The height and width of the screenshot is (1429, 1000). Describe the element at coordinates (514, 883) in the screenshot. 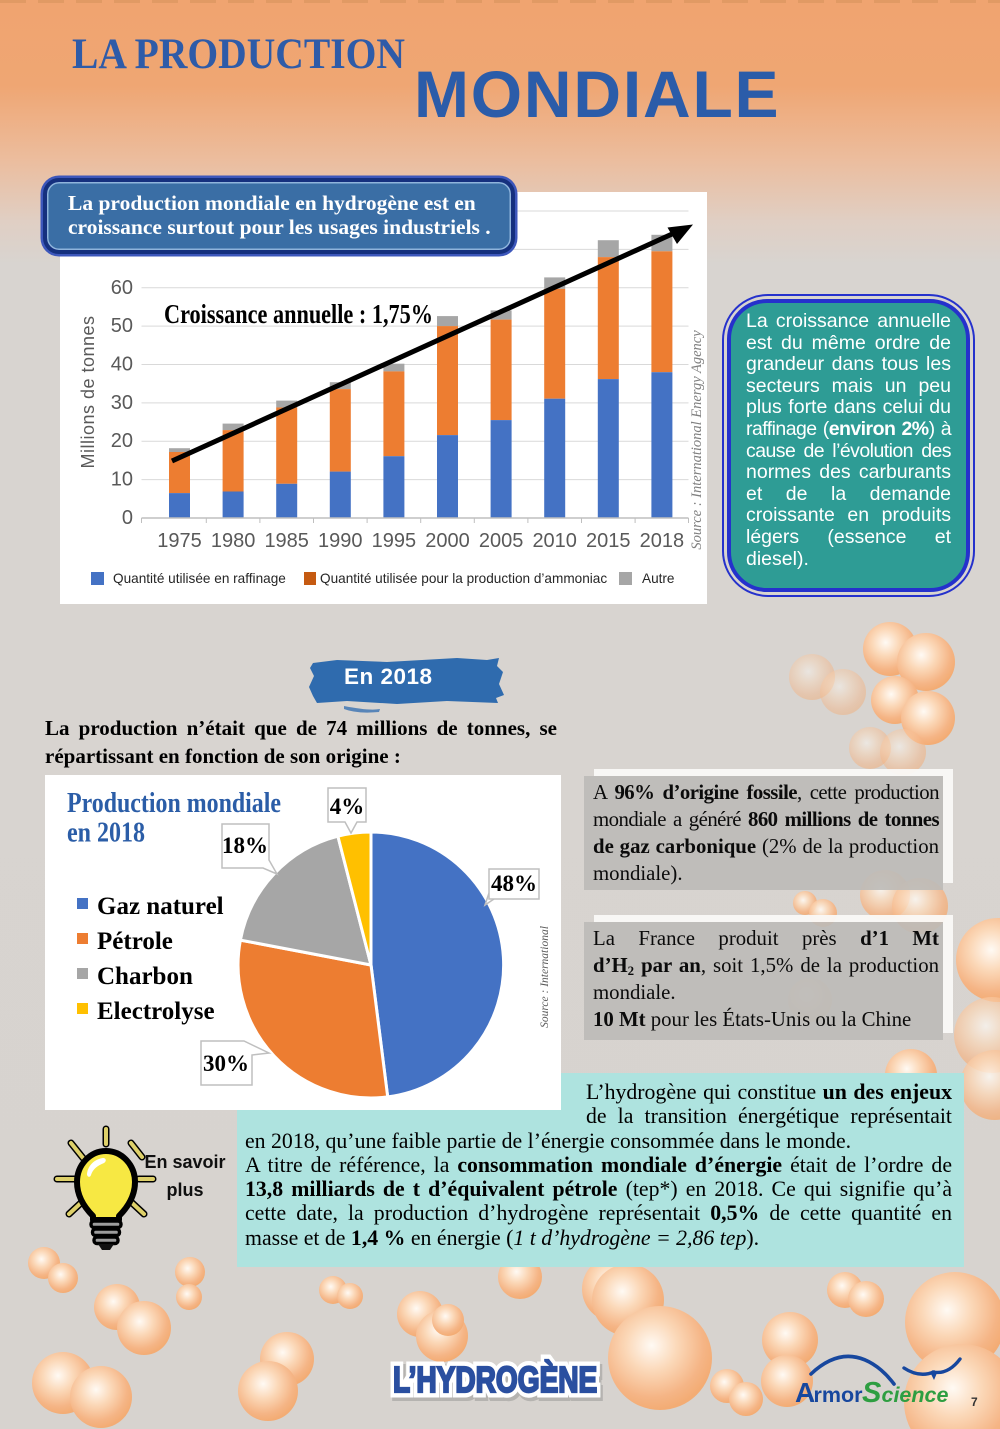

I see `svg-text: 48%` at that location.